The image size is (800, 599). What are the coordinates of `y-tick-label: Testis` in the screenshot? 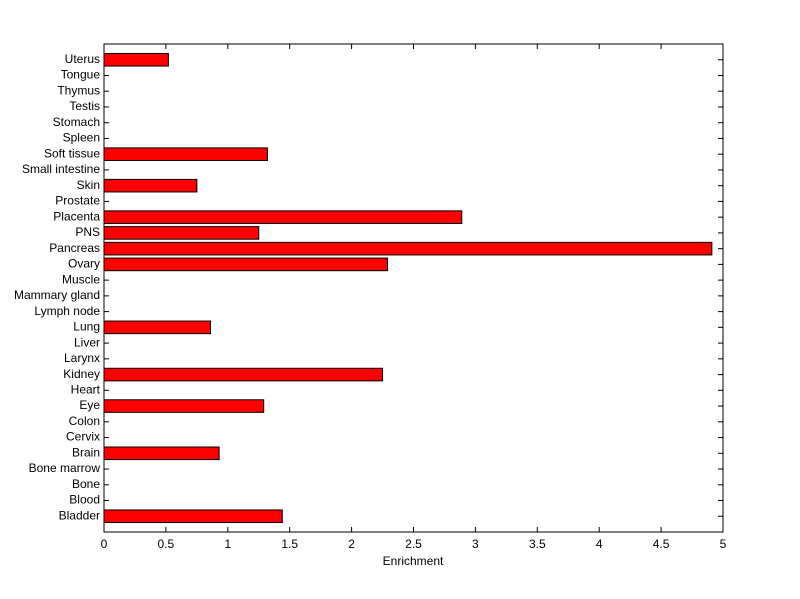 It's located at (84, 106).